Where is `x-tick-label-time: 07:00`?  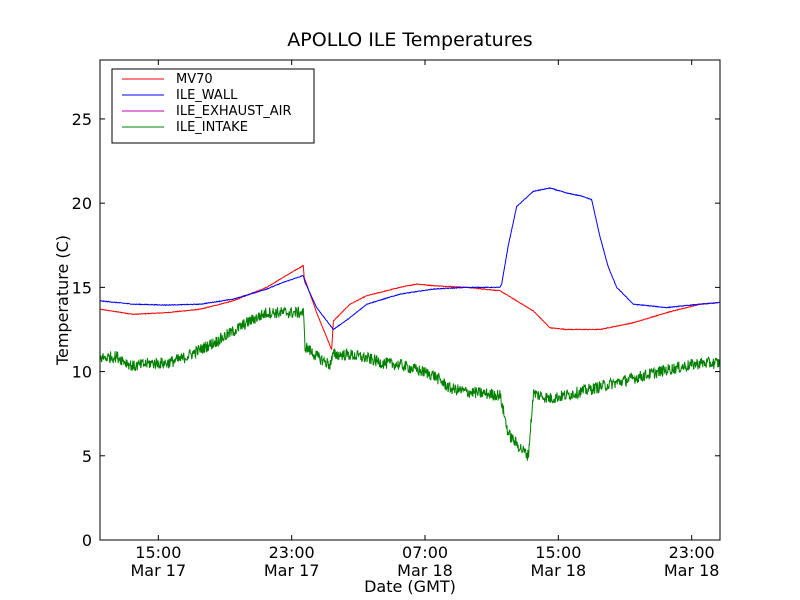
x-tick-label-time: 07:00 is located at coordinates (425, 552).